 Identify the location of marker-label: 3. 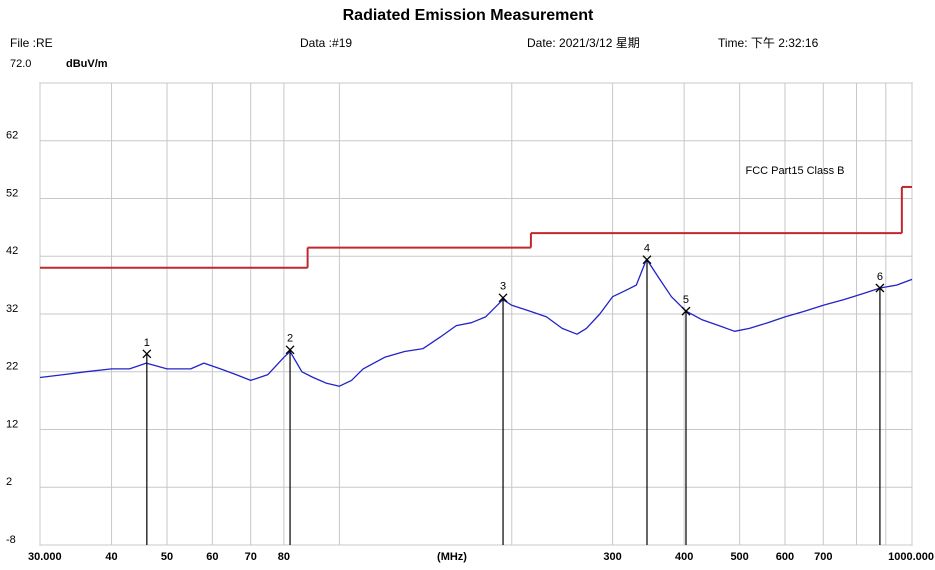
(503, 287).